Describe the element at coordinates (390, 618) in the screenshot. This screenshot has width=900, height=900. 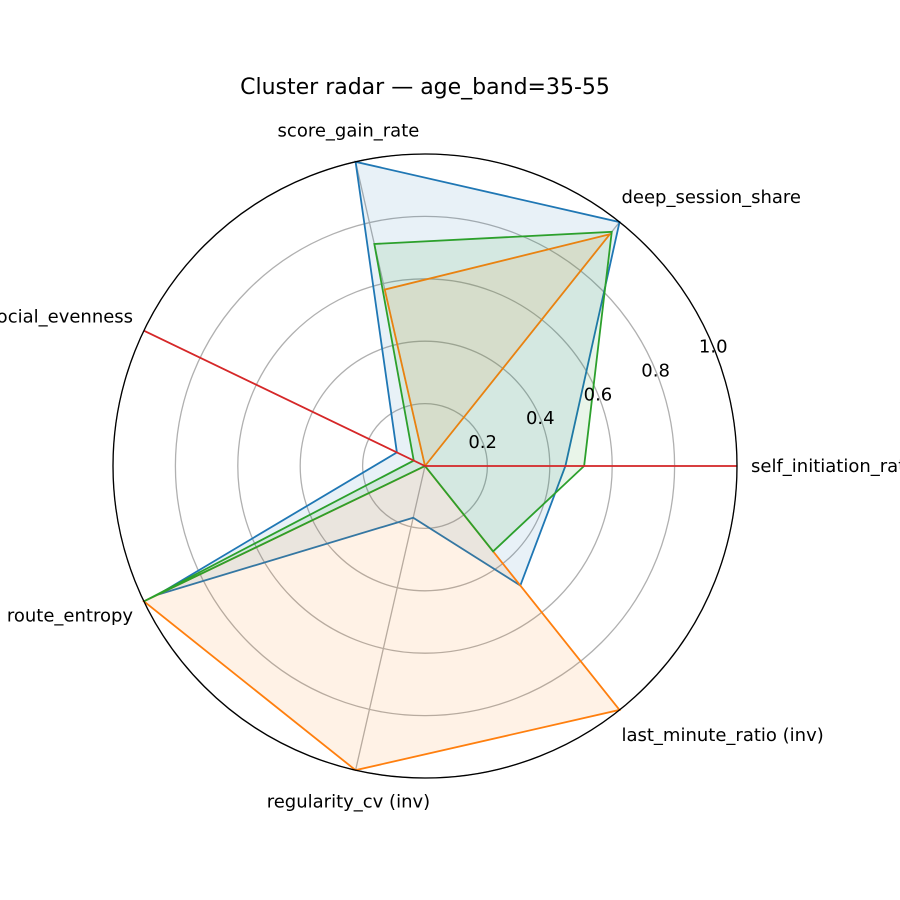
I see `axis-spoke` at that location.